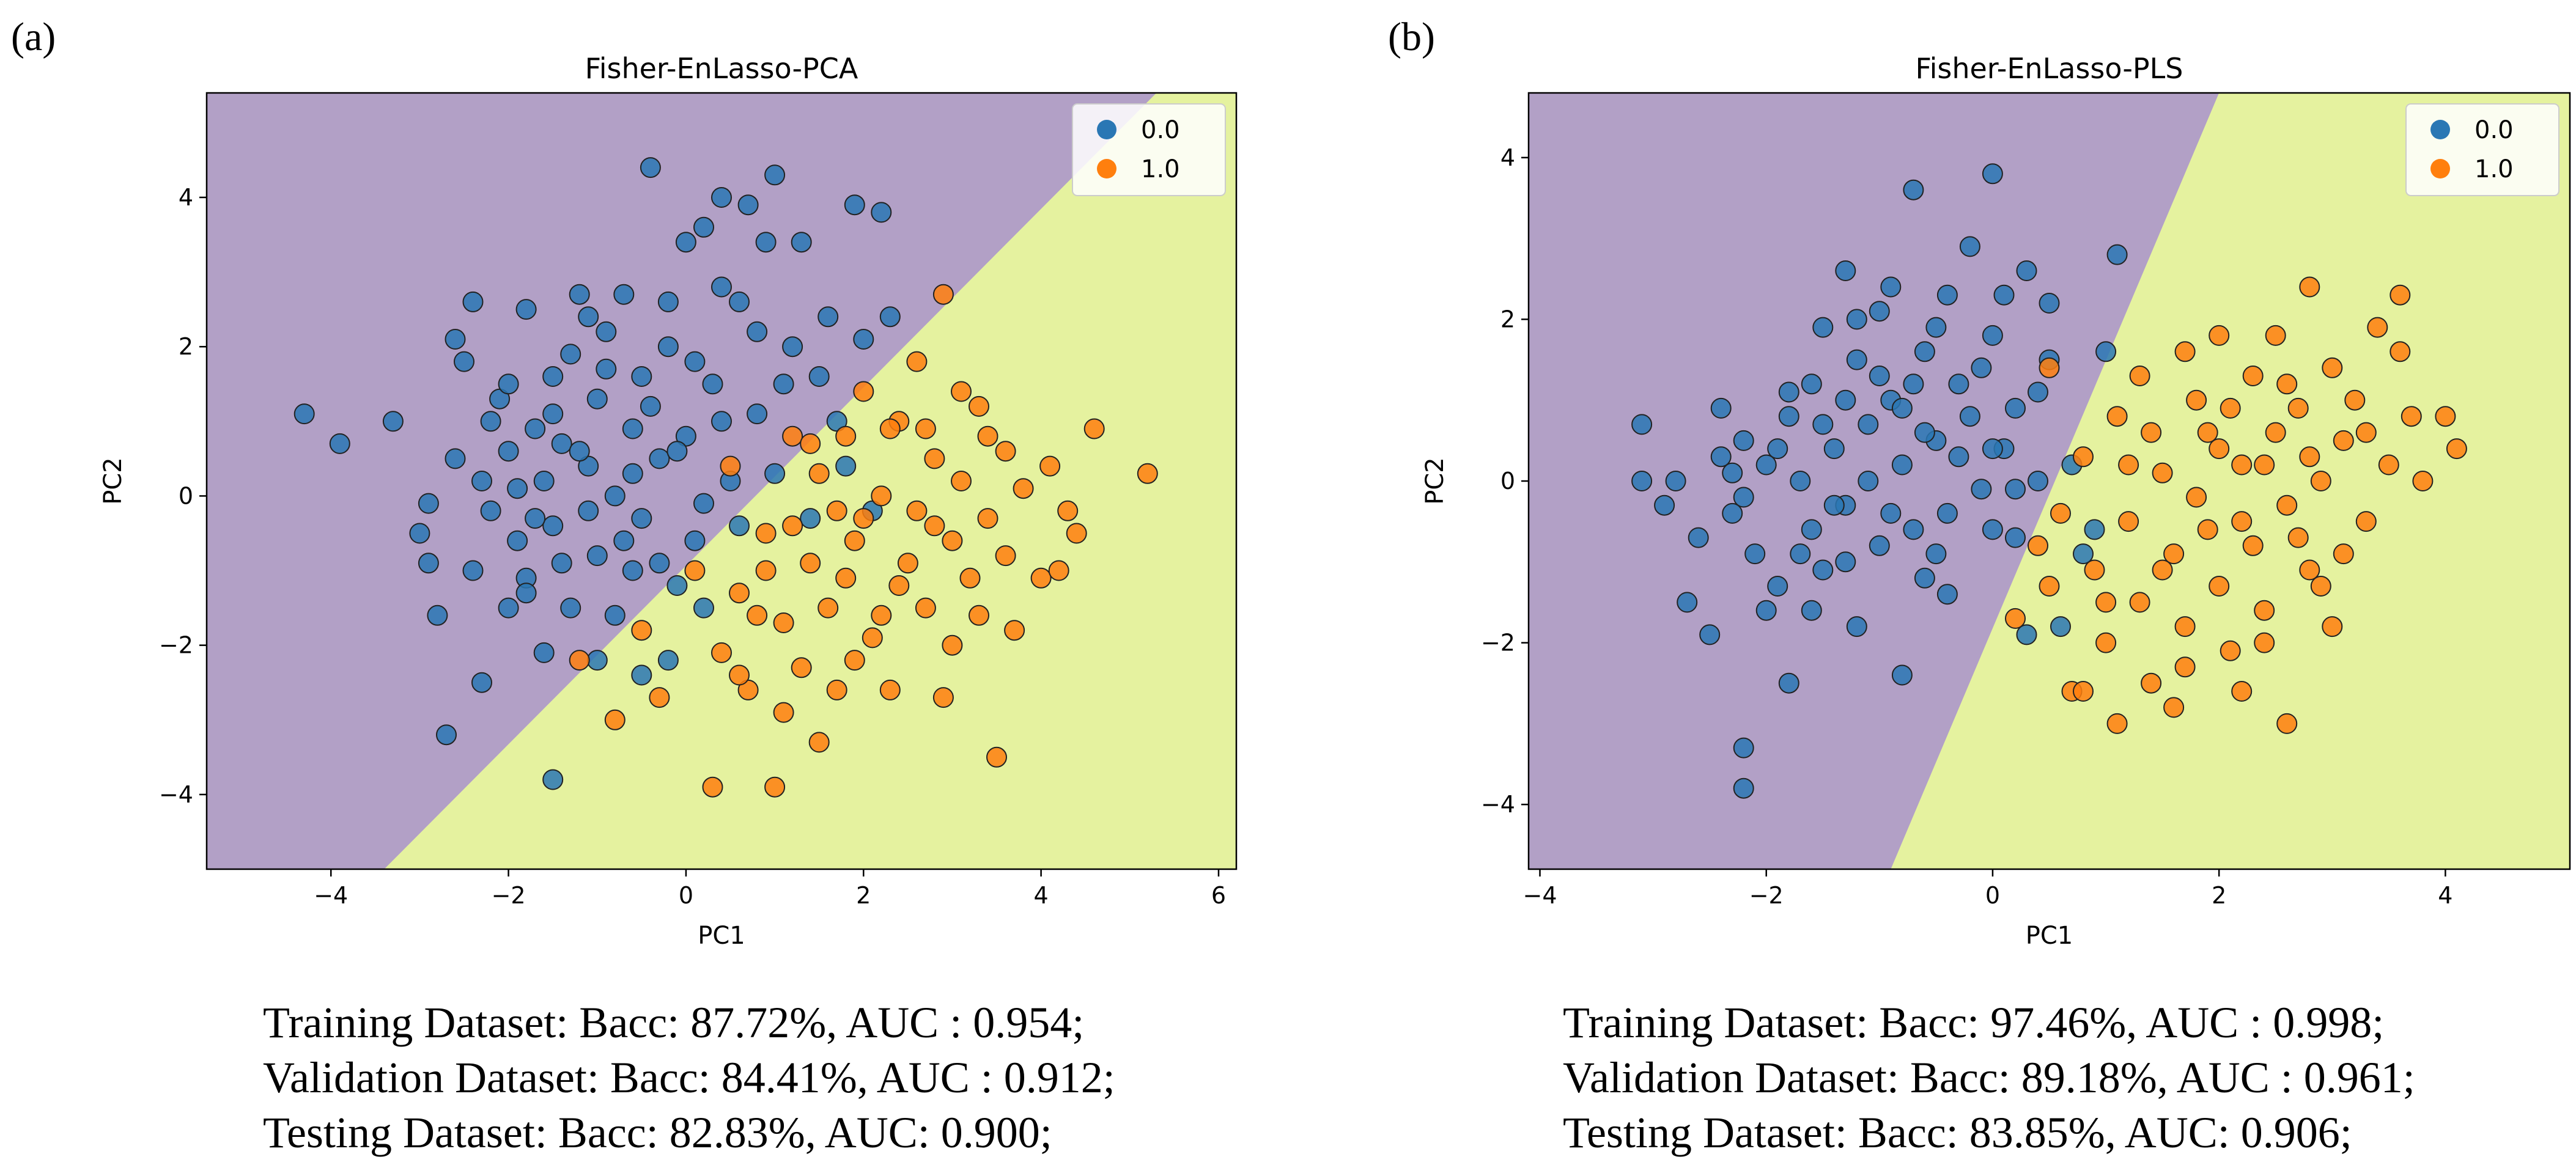  Describe the element at coordinates (2049, 68) in the screenshot. I see `chart-title: Fisher-EnLasso-PLS` at that location.